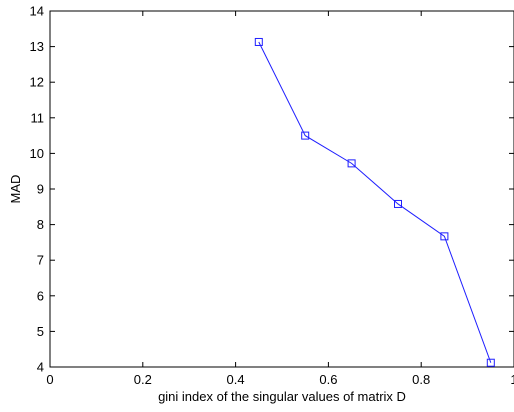  I want to click on y-tick-label: 10, so click(37, 153).